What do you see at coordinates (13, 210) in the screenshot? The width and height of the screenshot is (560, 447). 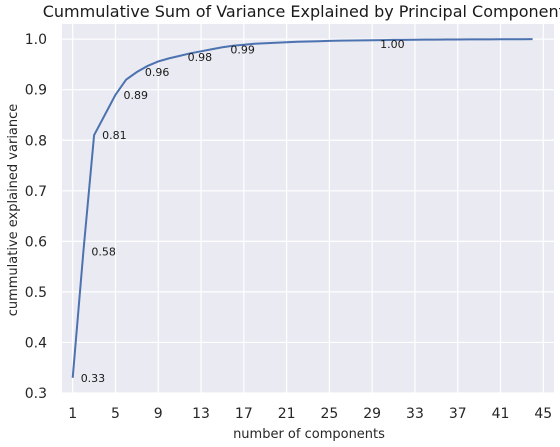 I see `y-axis-label: cummulative explained variance` at bounding box center [13, 210].